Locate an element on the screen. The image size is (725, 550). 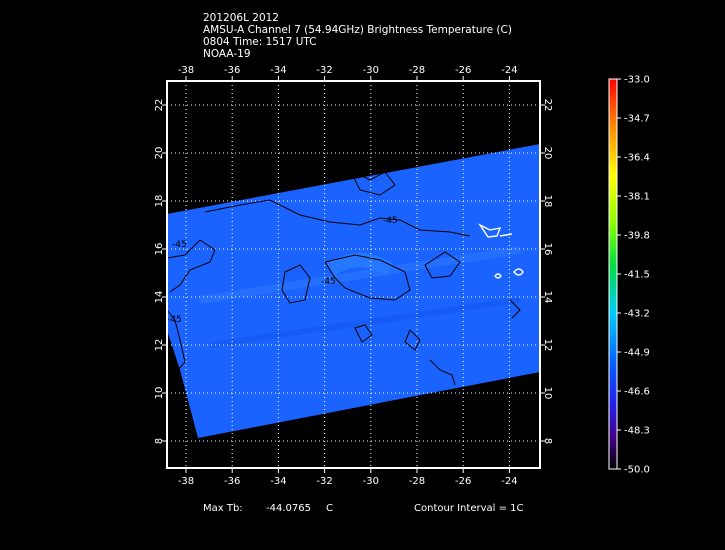
colorbar-label: -50.0 is located at coordinates (637, 470).